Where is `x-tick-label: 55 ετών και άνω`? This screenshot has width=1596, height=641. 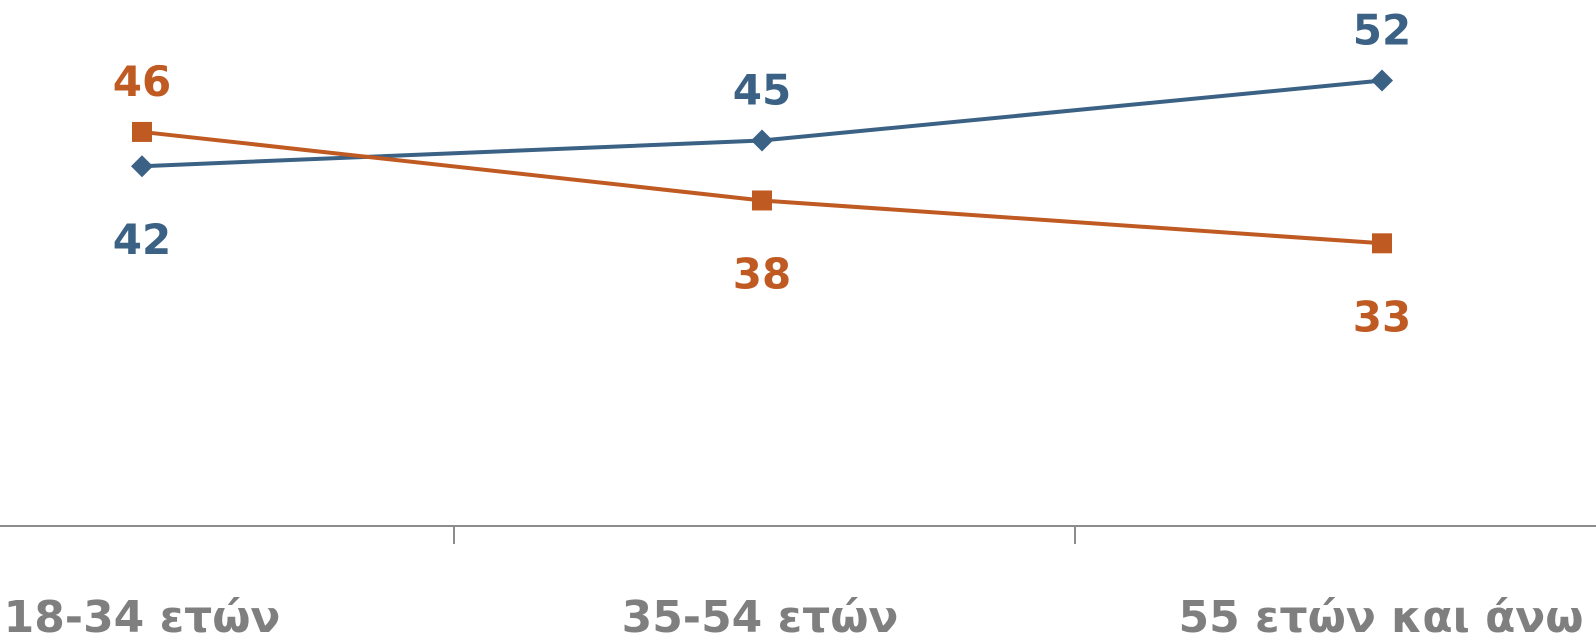
x-tick-label: 55 ετών και άνω is located at coordinates (1380, 616).